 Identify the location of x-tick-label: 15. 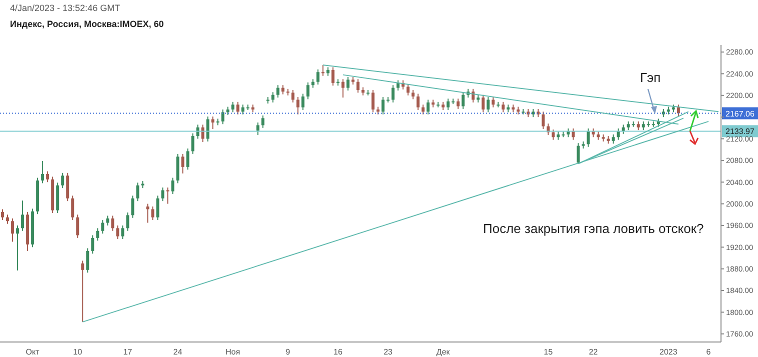
(549, 352).